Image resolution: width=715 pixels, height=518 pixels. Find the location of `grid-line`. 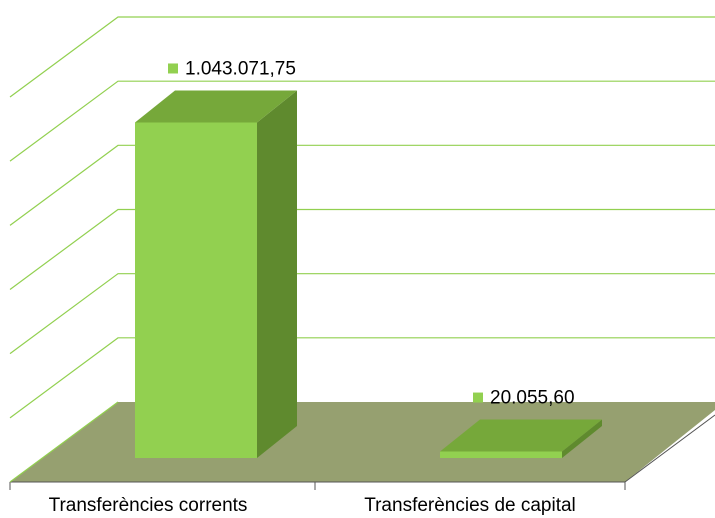

grid-line is located at coordinates (64, 442).